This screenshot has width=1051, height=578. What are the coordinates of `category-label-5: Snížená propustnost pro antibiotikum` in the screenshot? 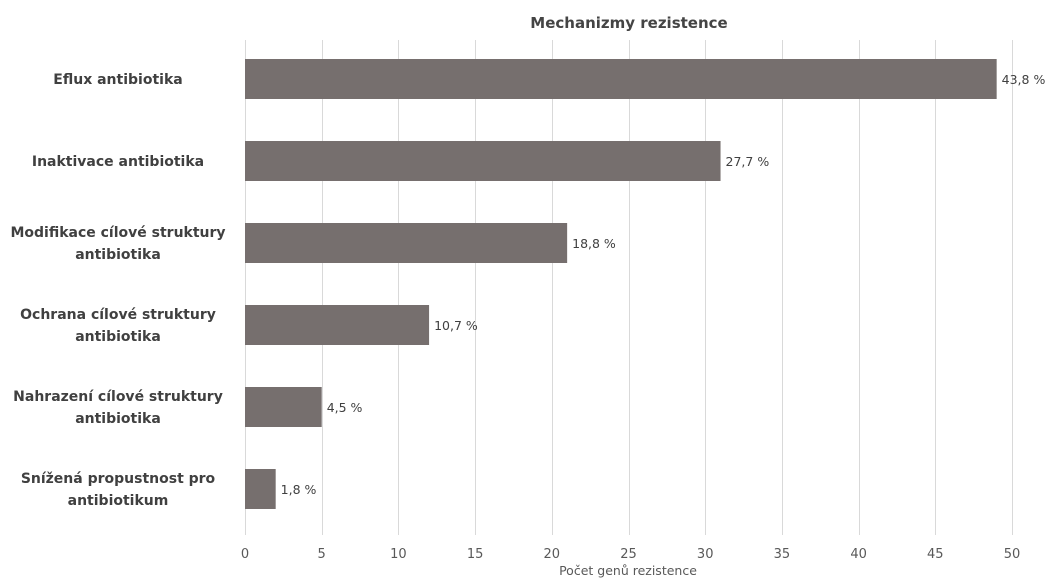 It's located at (118, 490).